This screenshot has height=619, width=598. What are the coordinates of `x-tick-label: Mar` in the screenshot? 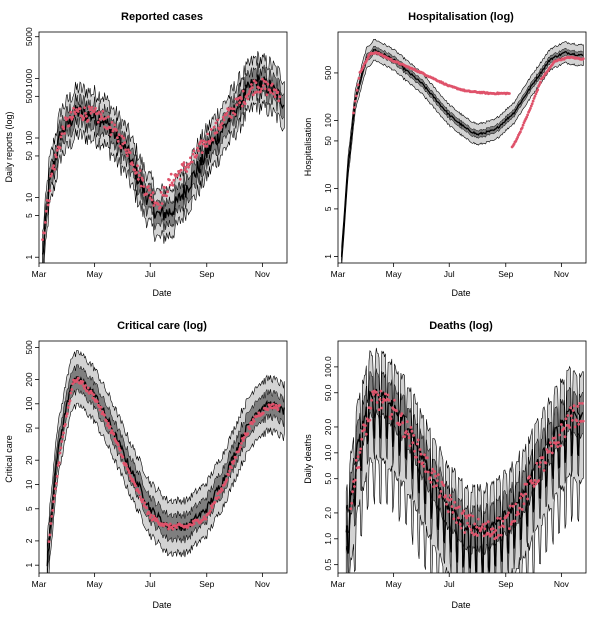 It's located at (338, 274).